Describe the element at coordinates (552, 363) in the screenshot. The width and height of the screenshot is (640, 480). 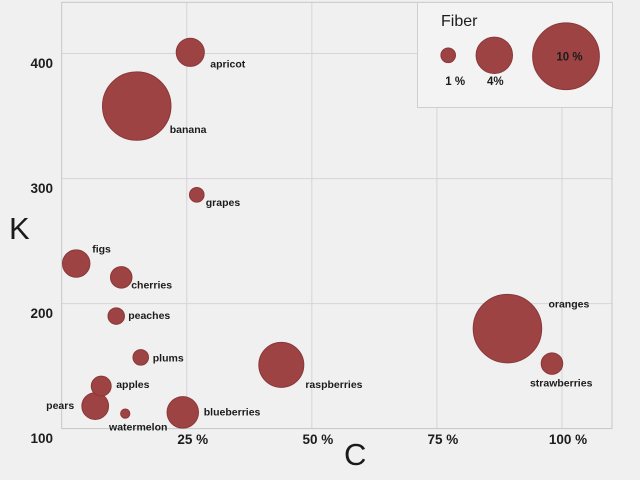
I see `bubble-strawberries` at that location.